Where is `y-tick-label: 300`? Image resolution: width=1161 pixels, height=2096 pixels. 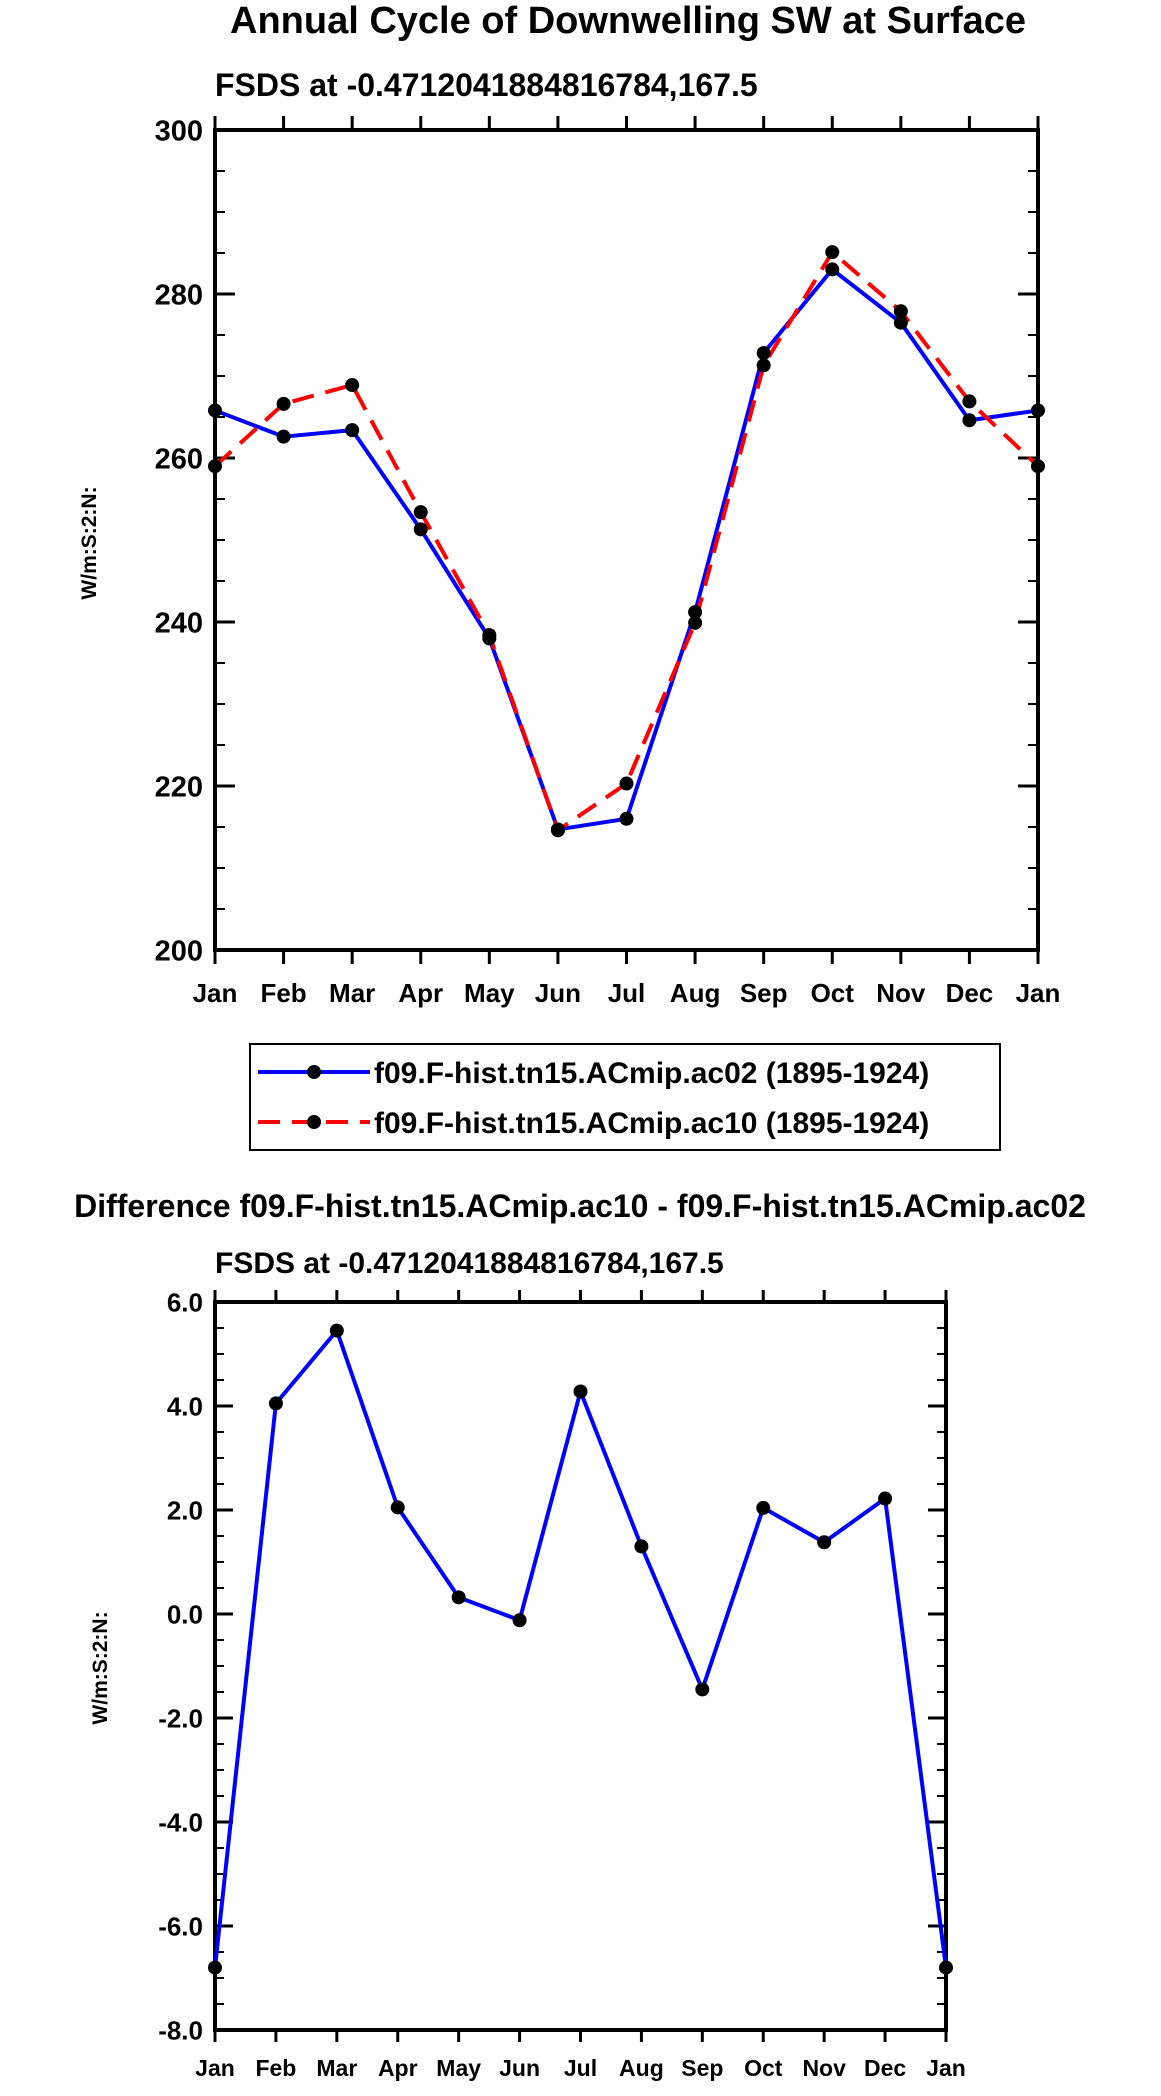
y-tick-label: 300 is located at coordinates (179, 131).